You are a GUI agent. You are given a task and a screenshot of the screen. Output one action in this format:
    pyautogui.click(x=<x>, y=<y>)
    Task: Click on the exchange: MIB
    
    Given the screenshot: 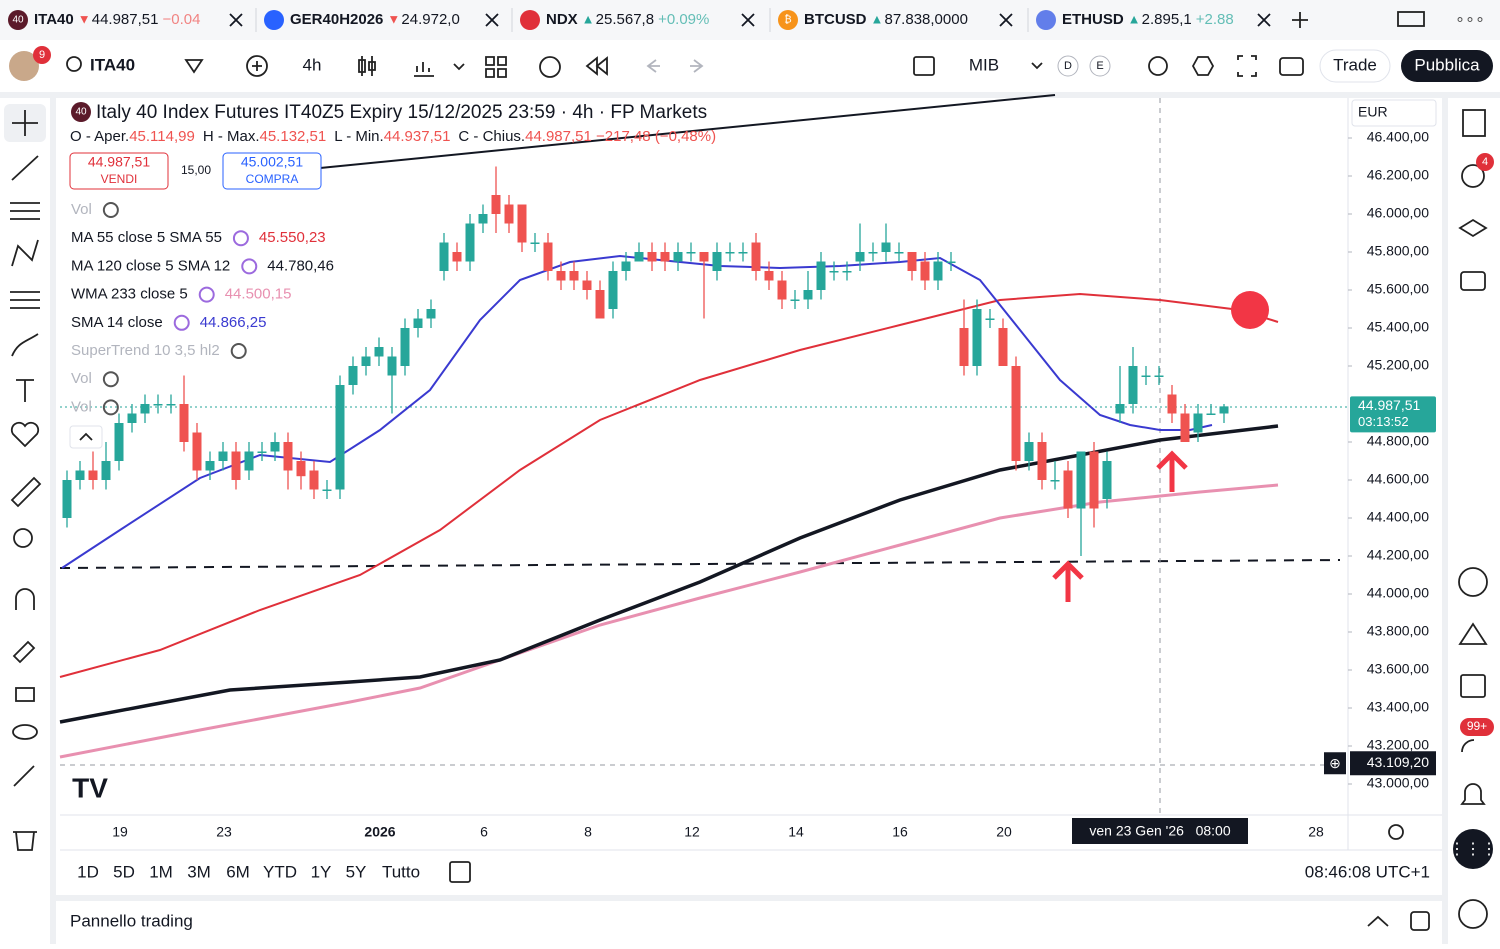 What is the action you would take?
    pyautogui.click(x=984, y=64)
    